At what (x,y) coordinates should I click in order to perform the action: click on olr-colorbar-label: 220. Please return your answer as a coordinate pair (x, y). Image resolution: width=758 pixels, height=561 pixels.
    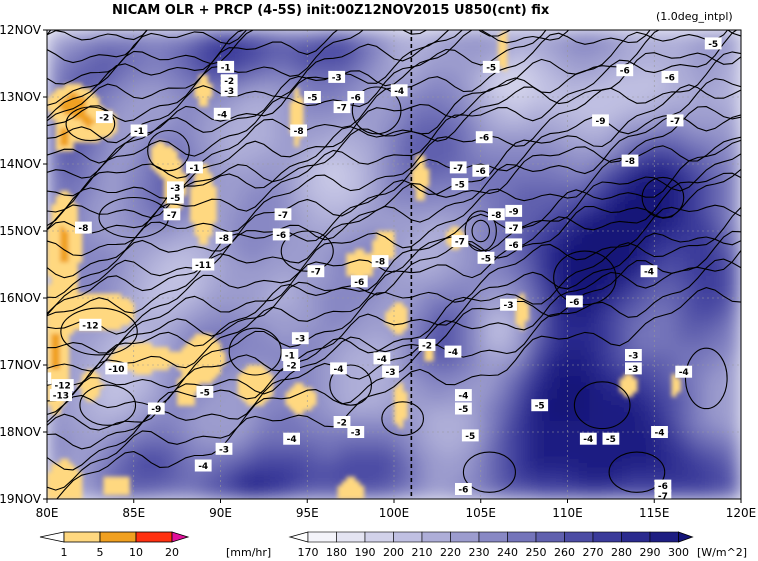
    Looking at the image, I should click on (450, 552).